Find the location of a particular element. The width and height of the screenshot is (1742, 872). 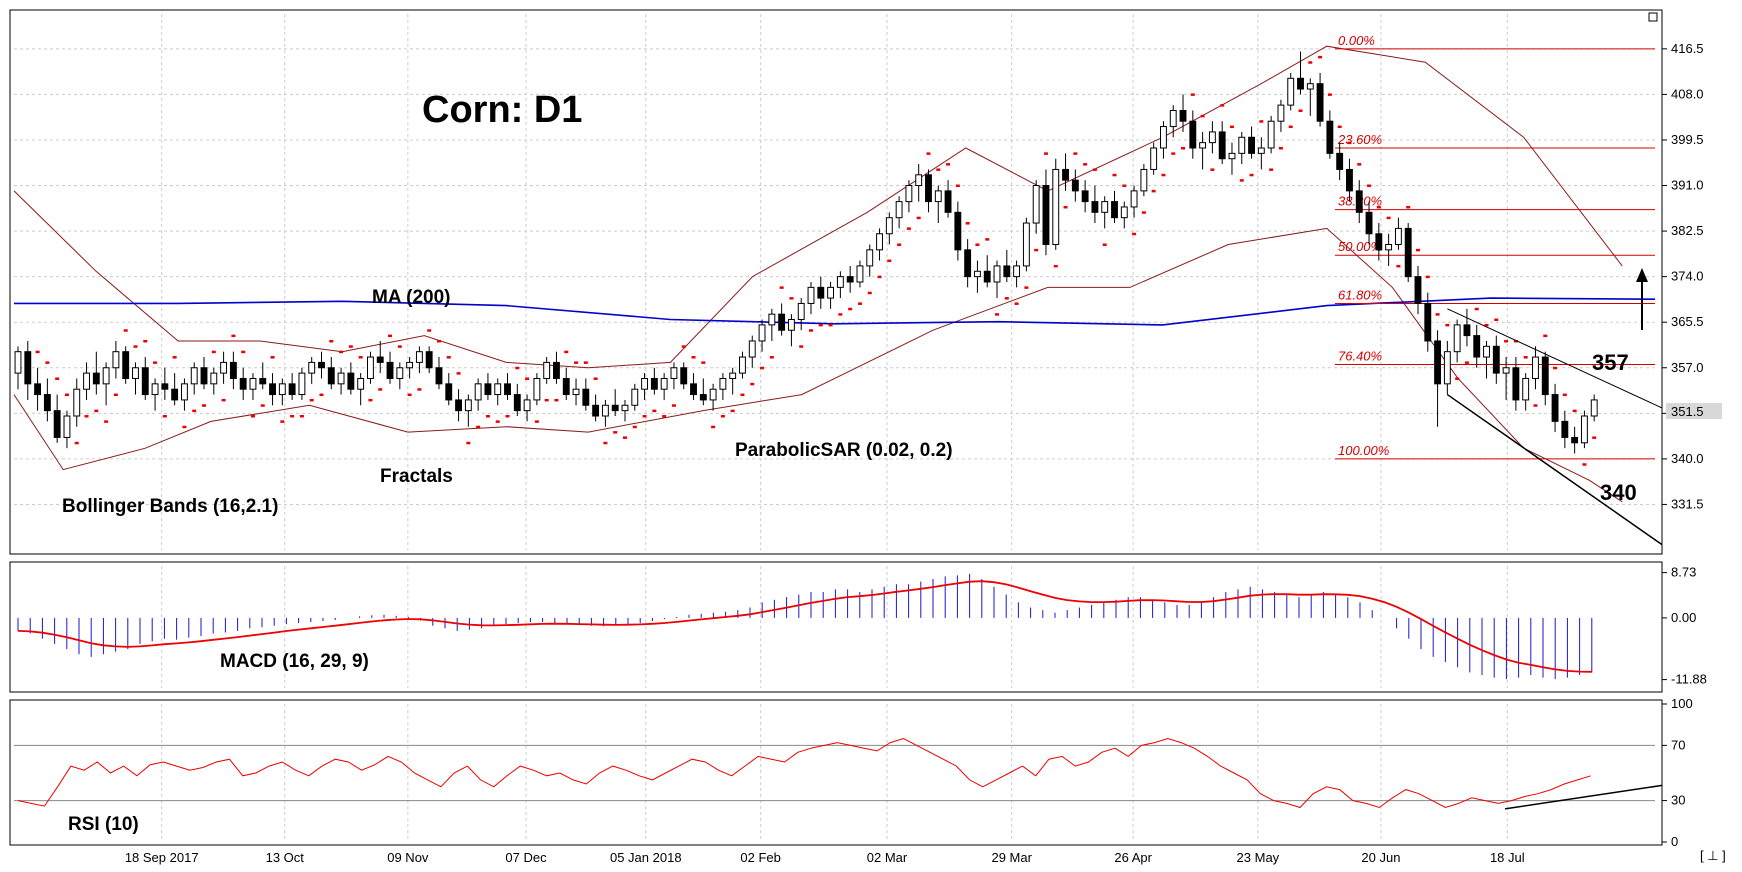

macd-tick-label: 8.73 is located at coordinates (1683, 572).